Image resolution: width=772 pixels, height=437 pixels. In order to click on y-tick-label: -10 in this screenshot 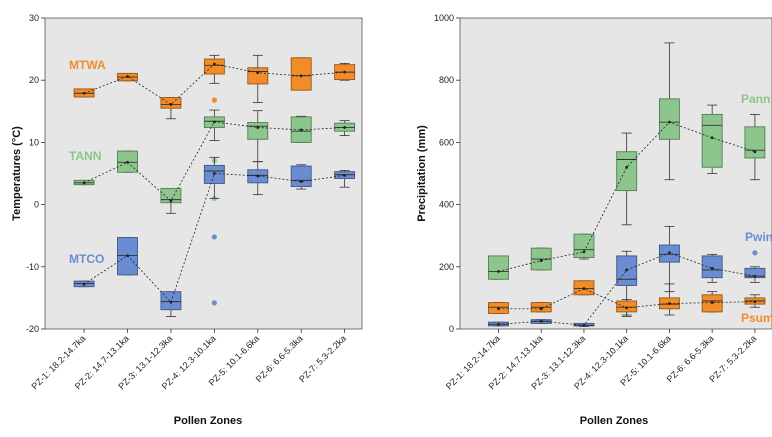, I will do `click(32, 267)`.